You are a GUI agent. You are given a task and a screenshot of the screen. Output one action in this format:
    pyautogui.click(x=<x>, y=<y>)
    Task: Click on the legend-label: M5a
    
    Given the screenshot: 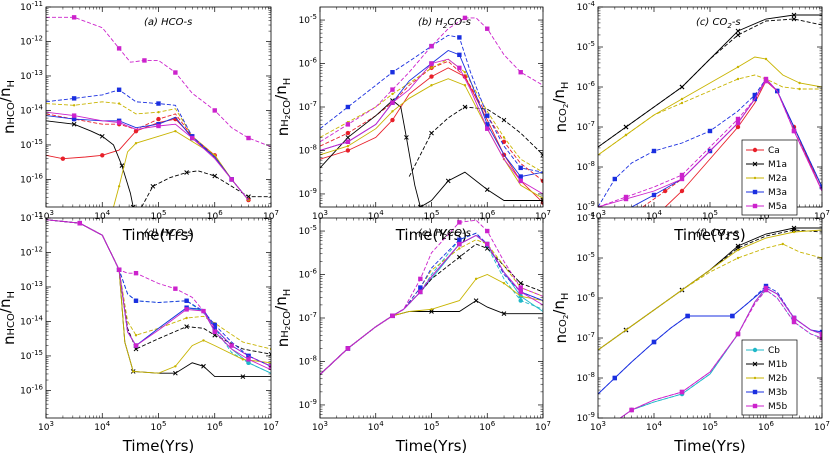 What is the action you would take?
    pyautogui.click(x=777, y=207)
    